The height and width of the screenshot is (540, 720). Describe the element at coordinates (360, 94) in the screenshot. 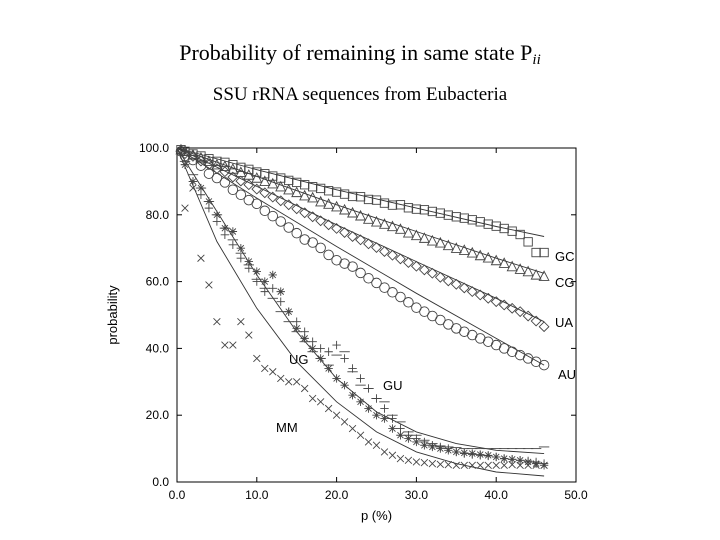

I see `chart-subtitle: SSU rRNA sequences from Eubacteria` at that location.